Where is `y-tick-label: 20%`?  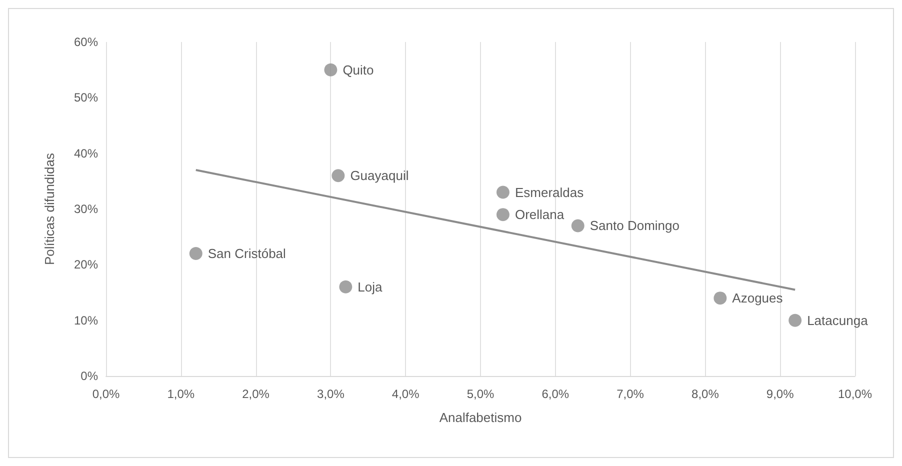
y-tick-label: 20% is located at coordinates (86, 265).